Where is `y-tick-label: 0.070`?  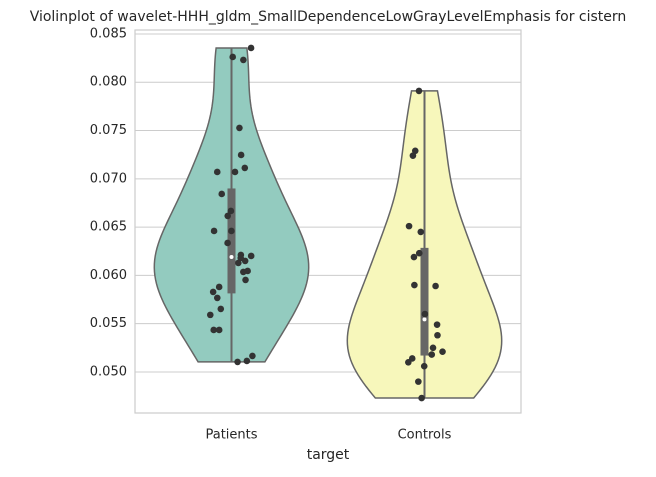 y-tick-label: 0.070 is located at coordinates (108, 178).